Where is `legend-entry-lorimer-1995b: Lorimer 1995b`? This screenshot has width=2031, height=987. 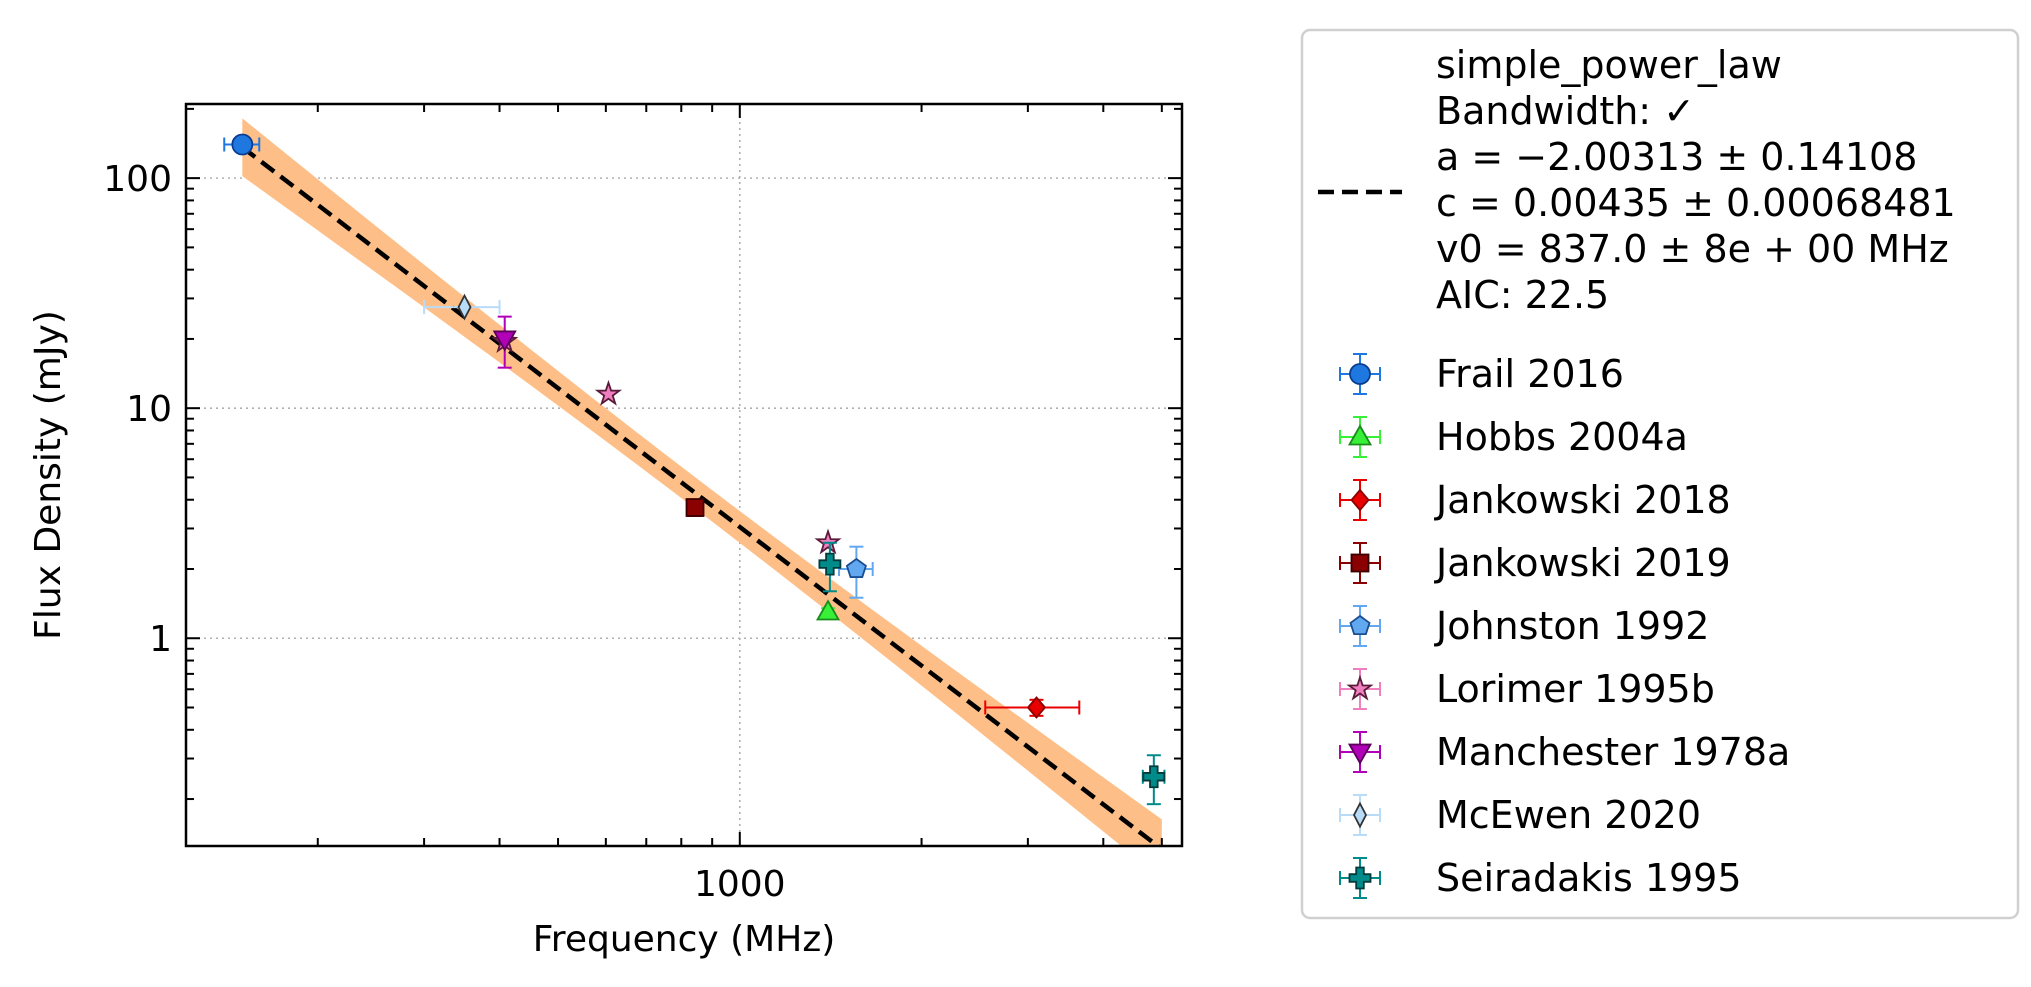 legend-entry-lorimer-1995b: Lorimer 1995b is located at coordinates (1527, 689).